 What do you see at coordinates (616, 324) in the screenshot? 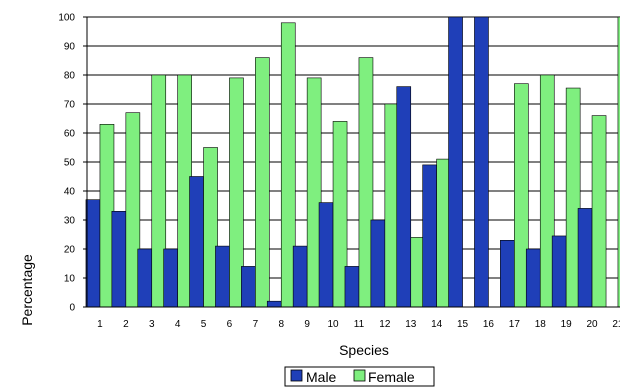
I see `x-tick-label: 21` at bounding box center [616, 324].